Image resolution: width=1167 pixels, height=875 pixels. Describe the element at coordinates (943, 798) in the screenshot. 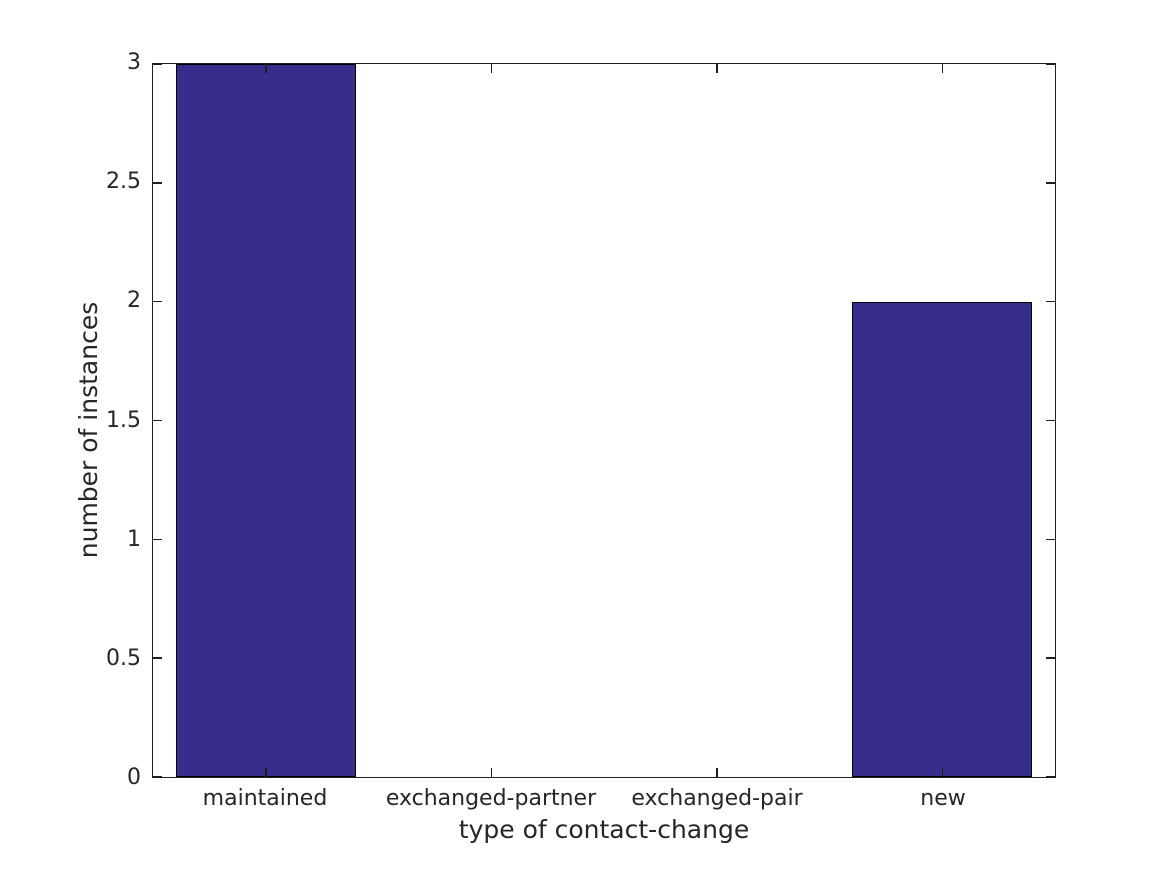

I see `x-tick-label-new: new` at that location.